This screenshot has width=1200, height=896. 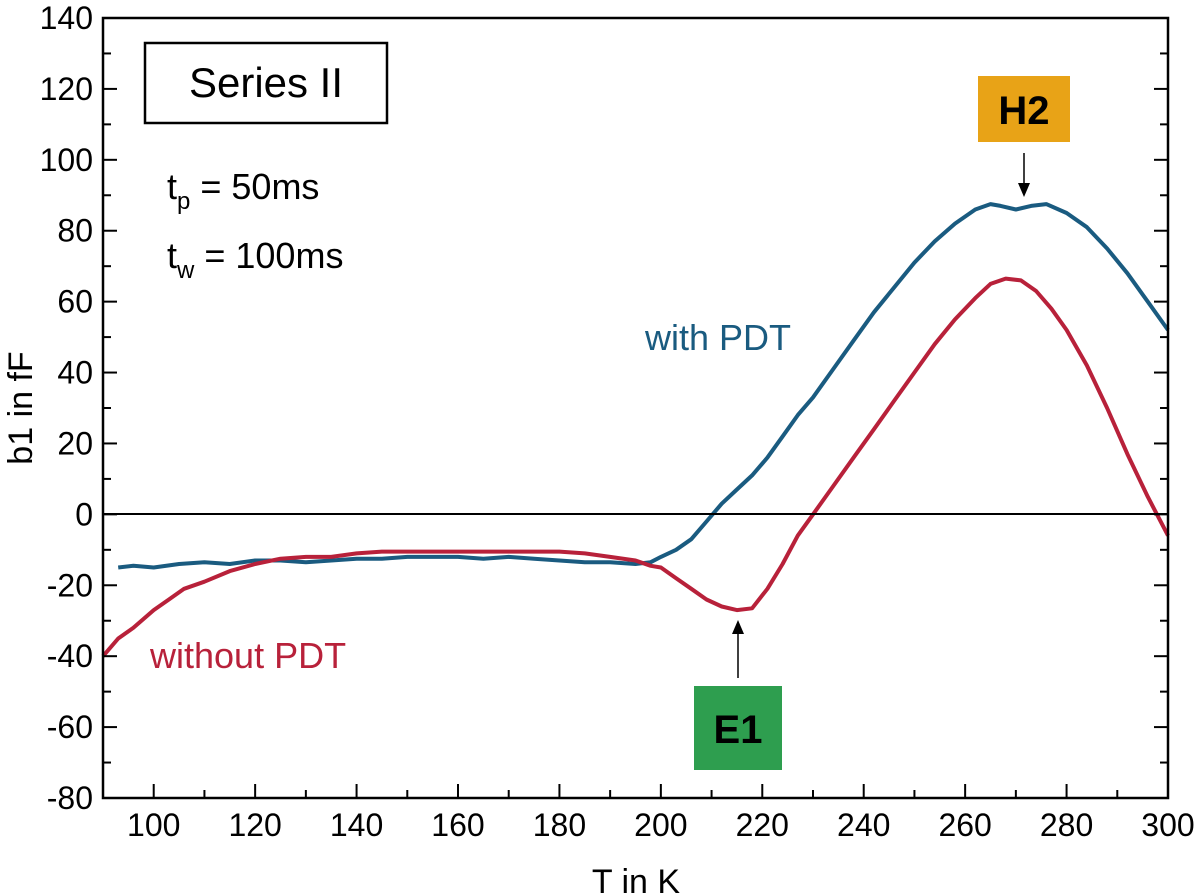 What do you see at coordinates (738, 627) in the screenshot?
I see `e1-arrow-head` at bounding box center [738, 627].